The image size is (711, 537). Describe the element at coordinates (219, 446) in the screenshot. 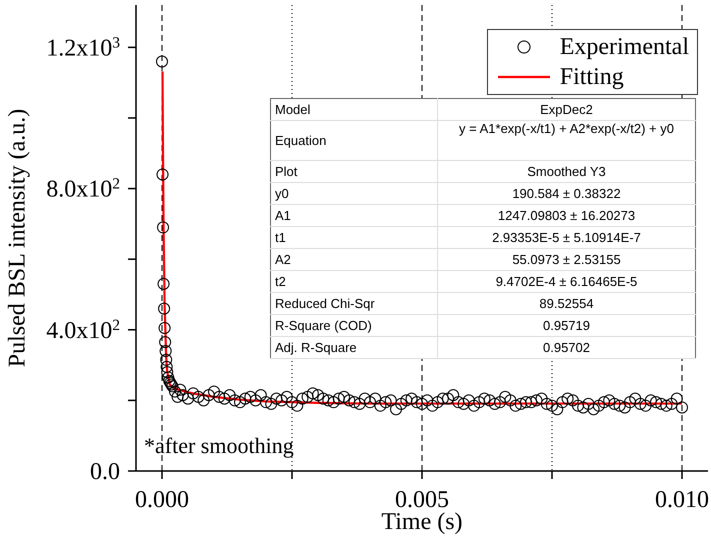

I see `annotation: *after smoothing` at that location.